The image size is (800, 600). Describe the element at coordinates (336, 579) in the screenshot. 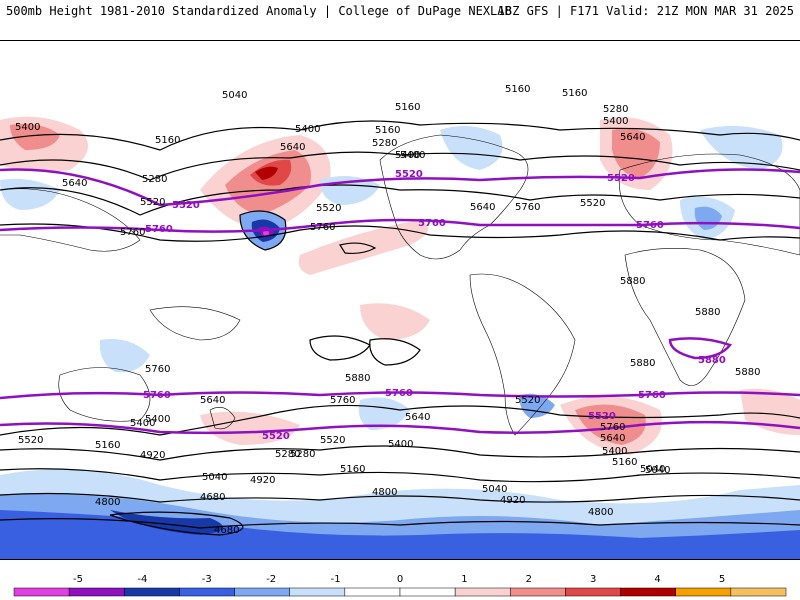

I see `colorbar-tick-label: -1` at that location.